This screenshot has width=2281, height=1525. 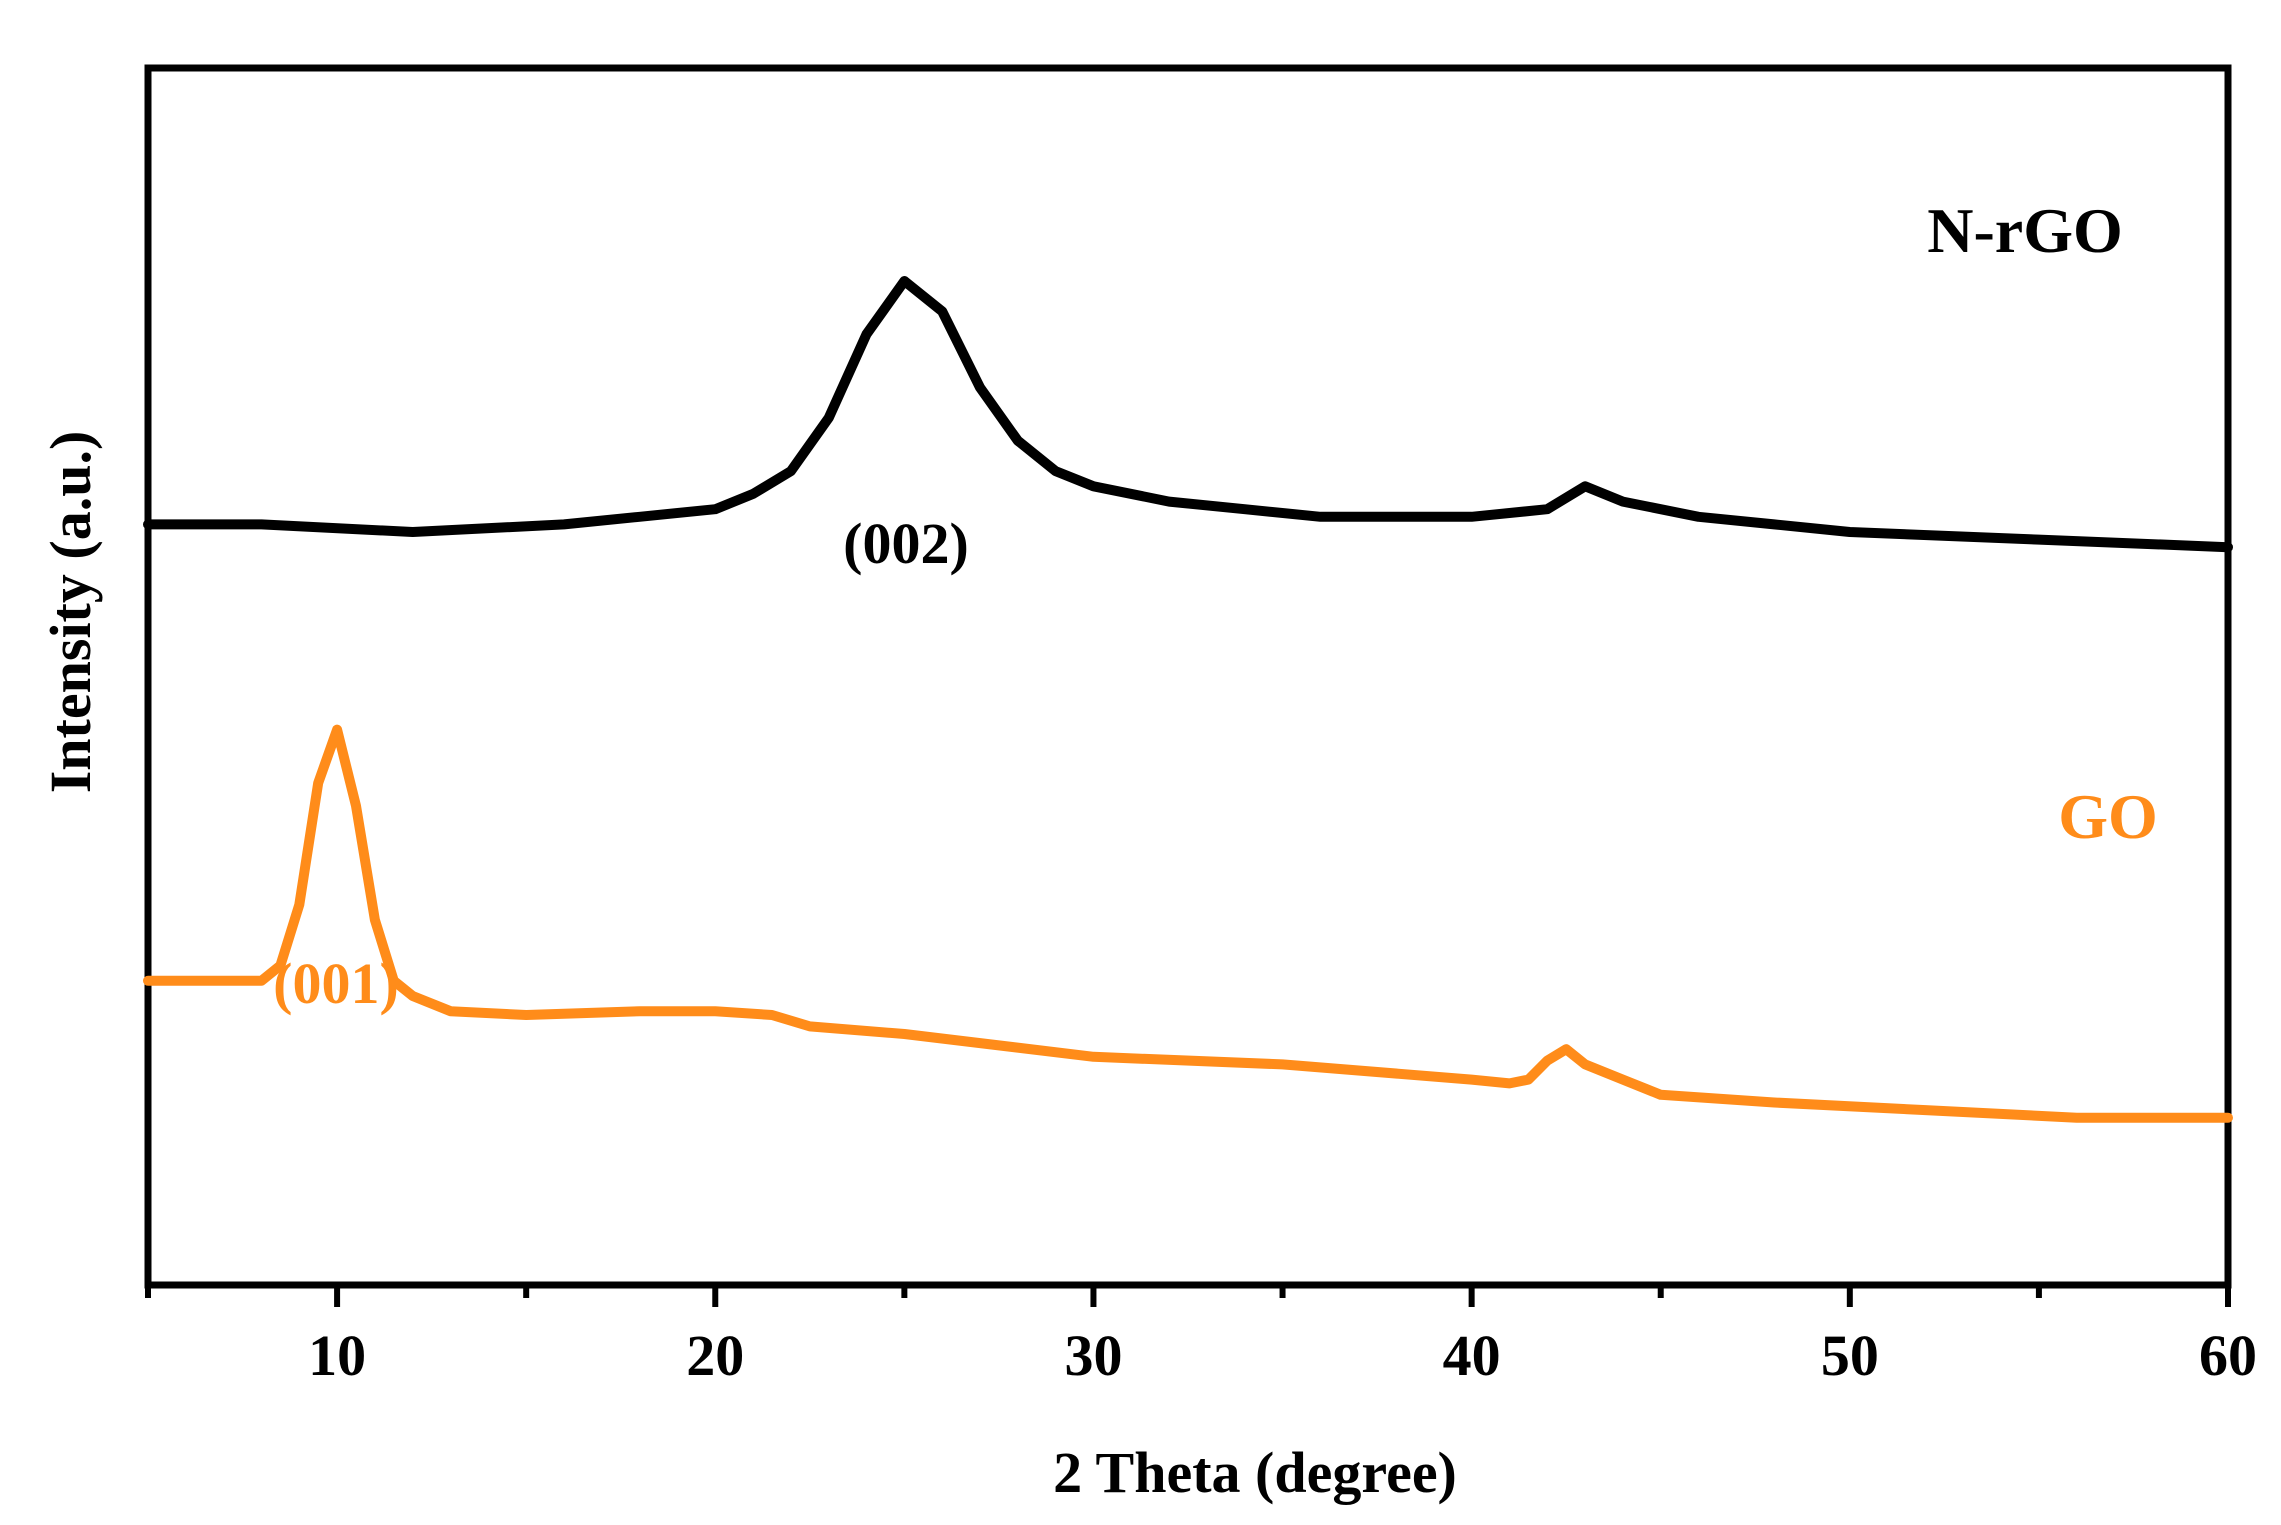 What do you see at coordinates (337, 1355) in the screenshot?
I see `x-tick-label: 10` at bounding box center [337, 1355].